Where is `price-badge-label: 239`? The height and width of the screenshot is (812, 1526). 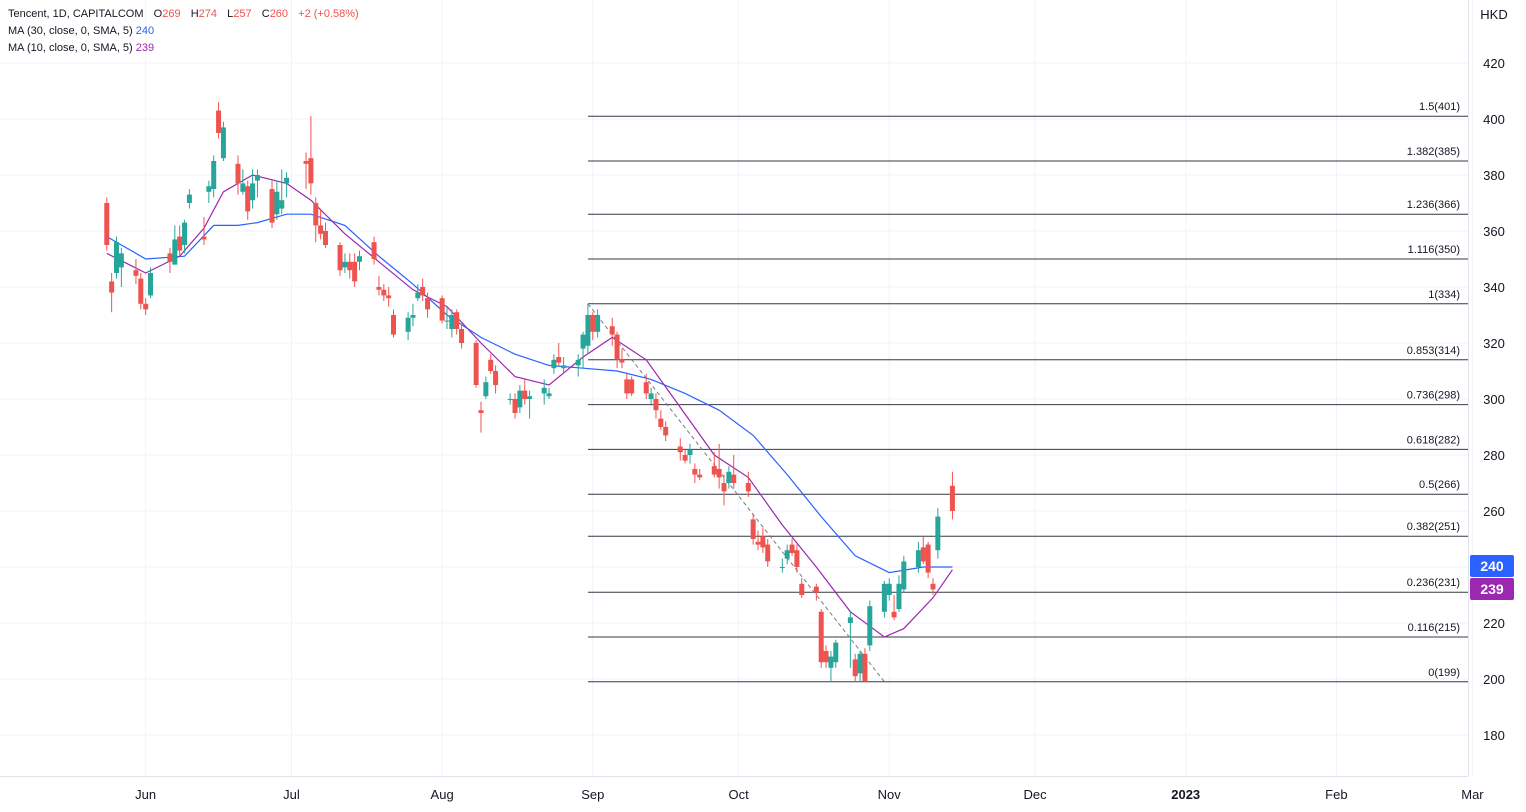 price-badge-label: 239 is located at coordinates (1492, 589).